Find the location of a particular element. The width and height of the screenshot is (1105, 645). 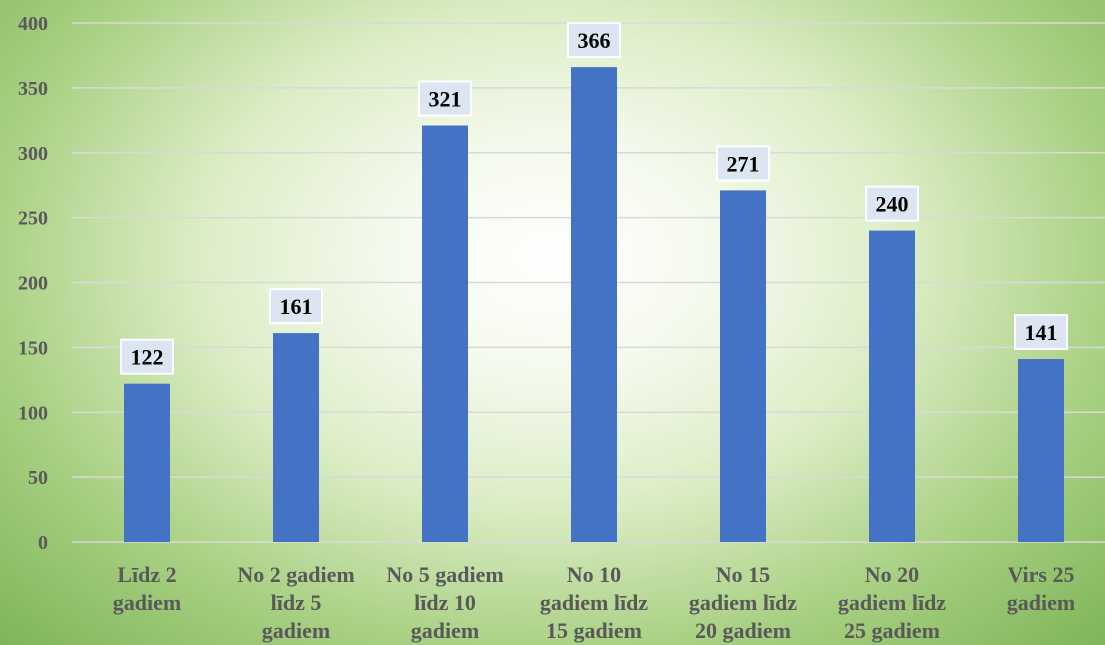

x-tick-label-line: No 2 gadiem is located at coordinates (295, 574).